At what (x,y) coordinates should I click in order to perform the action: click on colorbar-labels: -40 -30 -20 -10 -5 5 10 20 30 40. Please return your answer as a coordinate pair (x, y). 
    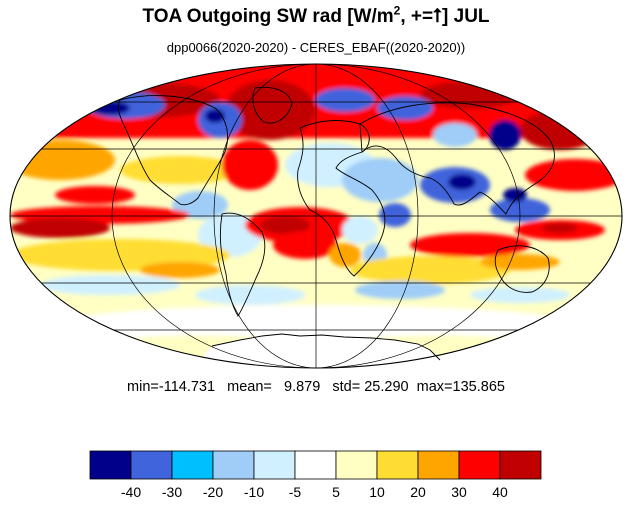
    Looking at the image, I should click on (314, 492).